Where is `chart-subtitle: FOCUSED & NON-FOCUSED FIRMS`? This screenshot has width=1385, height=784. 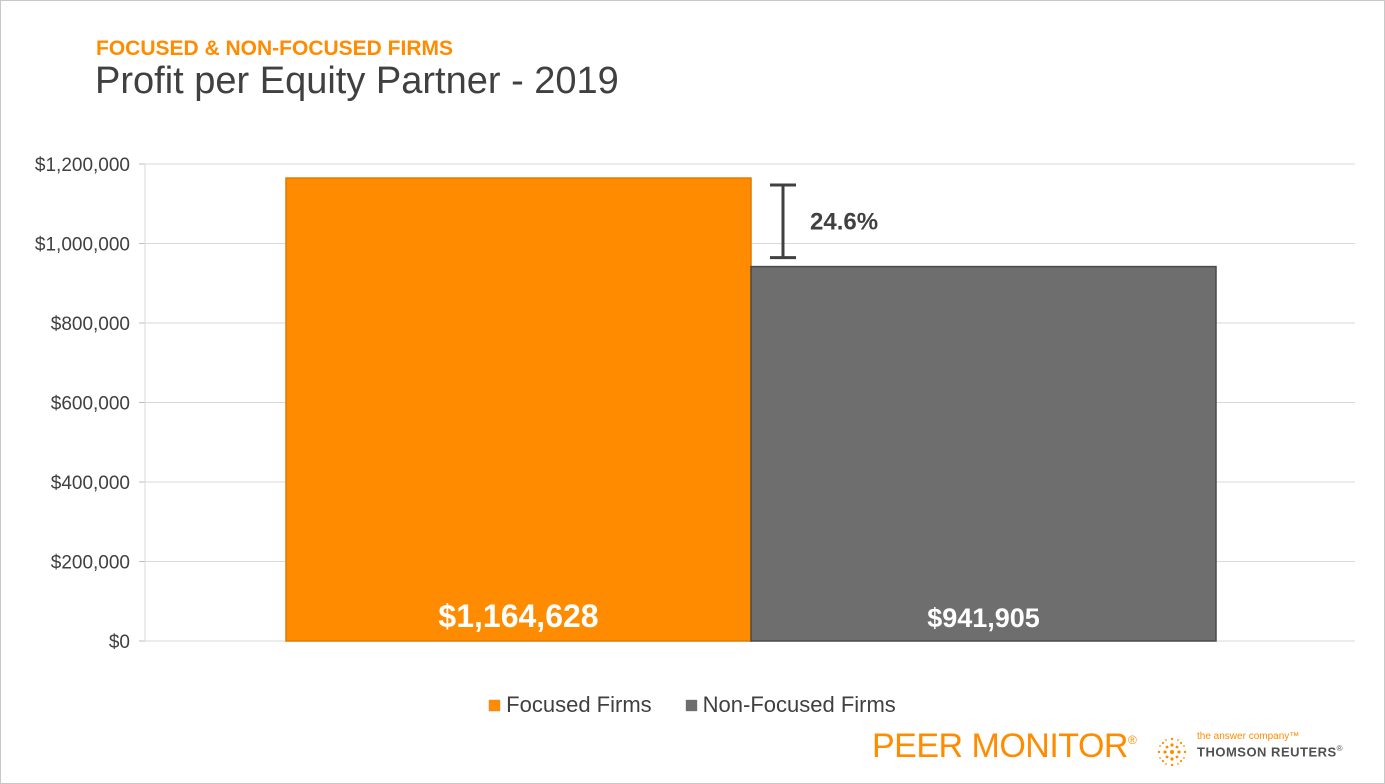 chart-subtitle: FOCUSED & NON-FOCUSED FIRMS is located at coordinates (274, 48).